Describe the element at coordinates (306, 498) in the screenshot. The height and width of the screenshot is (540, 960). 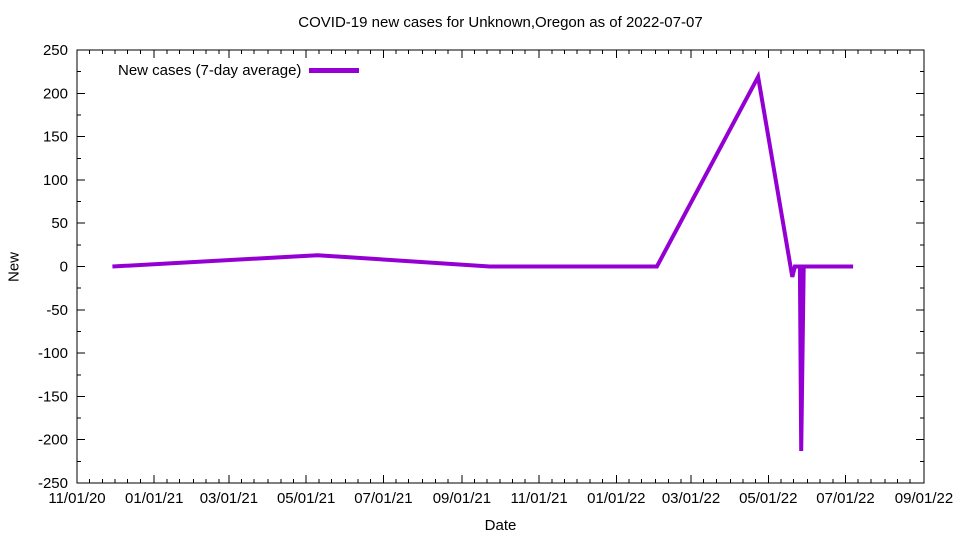
I see `x-tick-label: 05/01/21` at that location.